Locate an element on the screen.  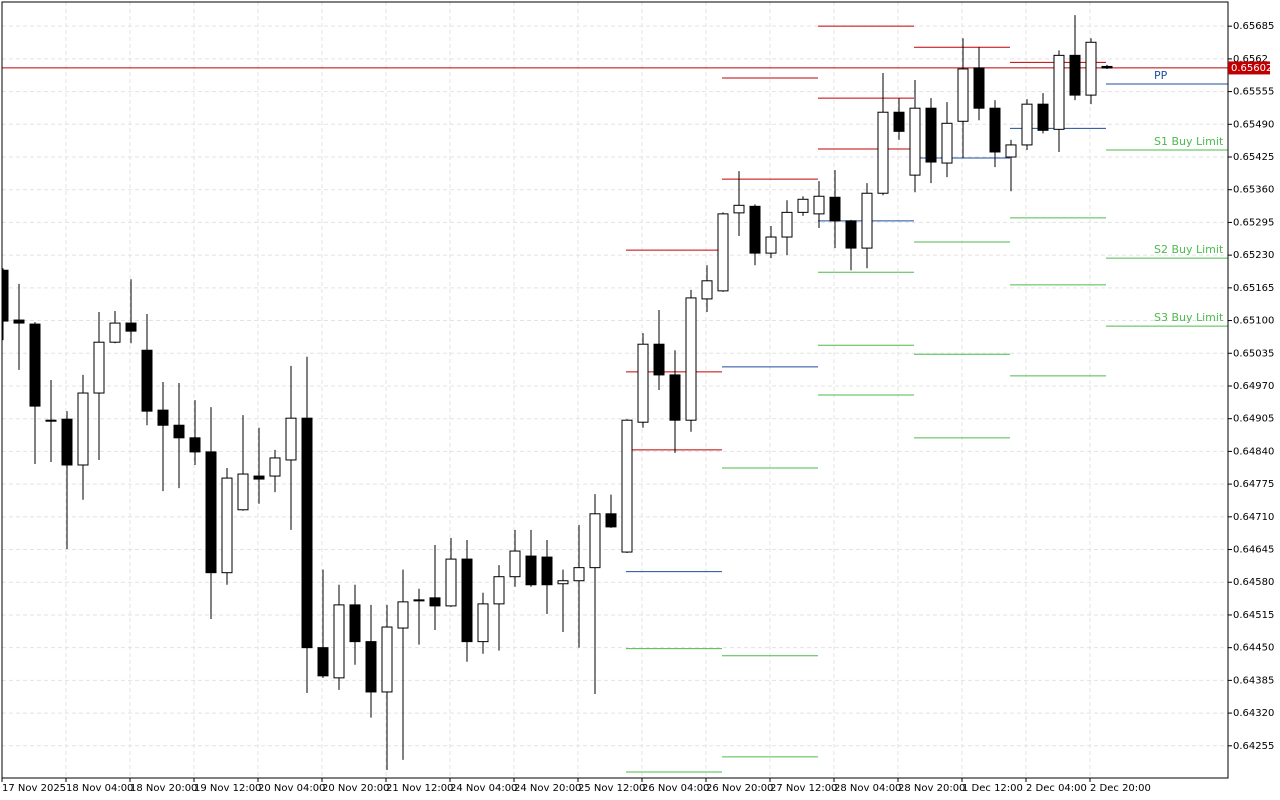
x-tick-label: 24 Nov 20:00 is located at coordinates (547, 788).